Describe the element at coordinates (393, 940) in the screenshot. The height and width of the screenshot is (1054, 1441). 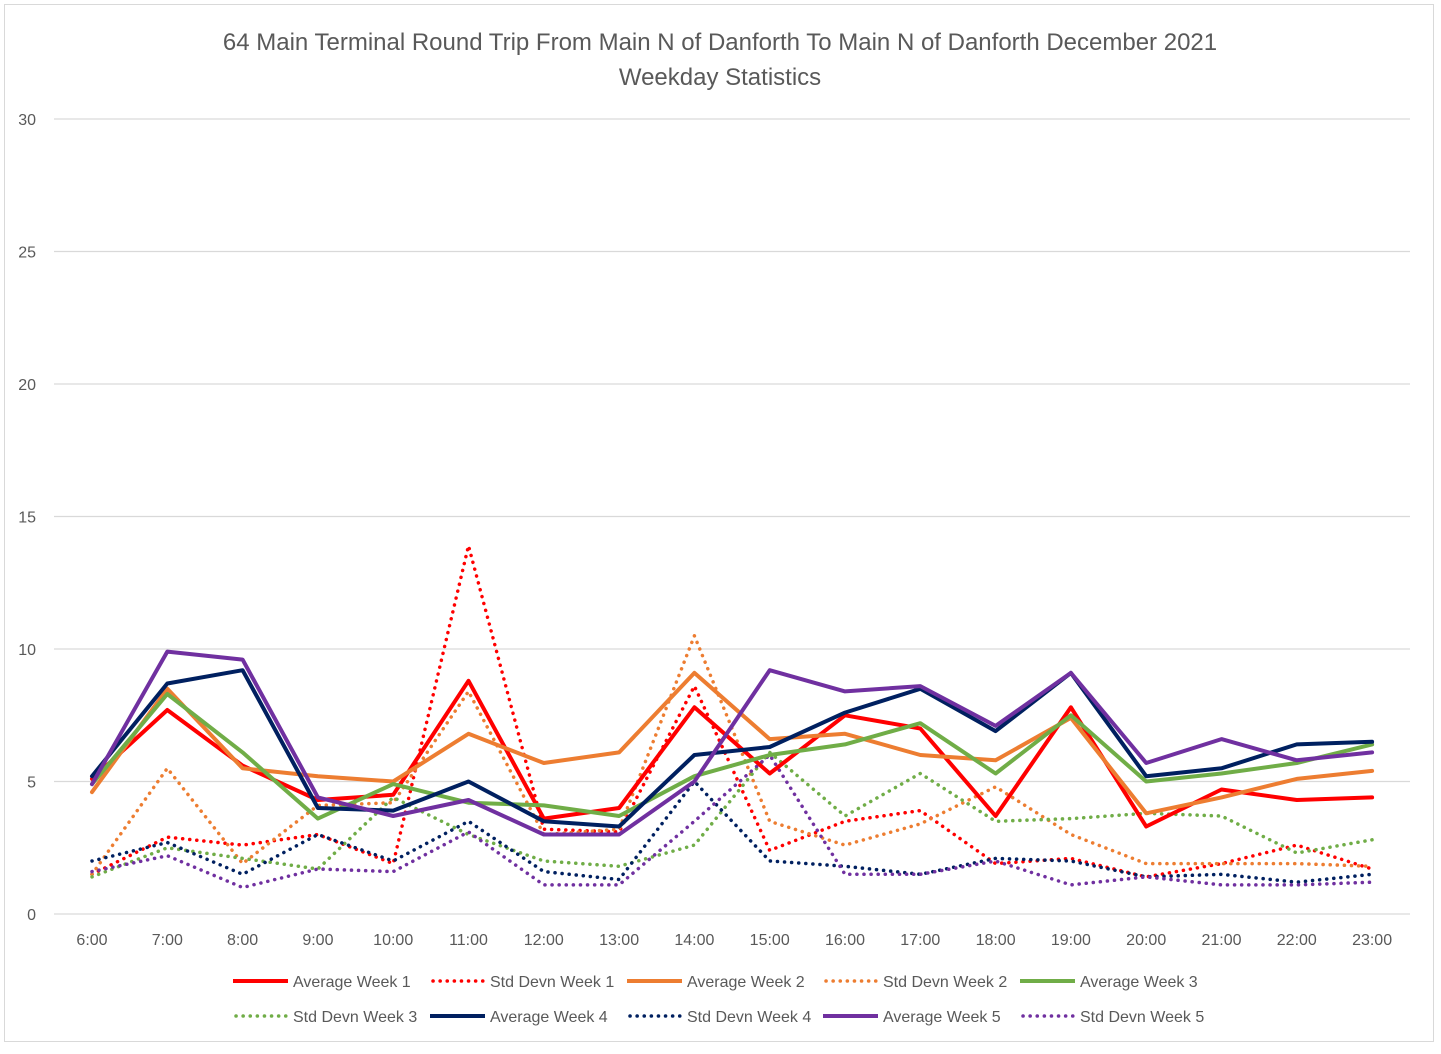
I see `x-tick-label: 10:00` at that location.